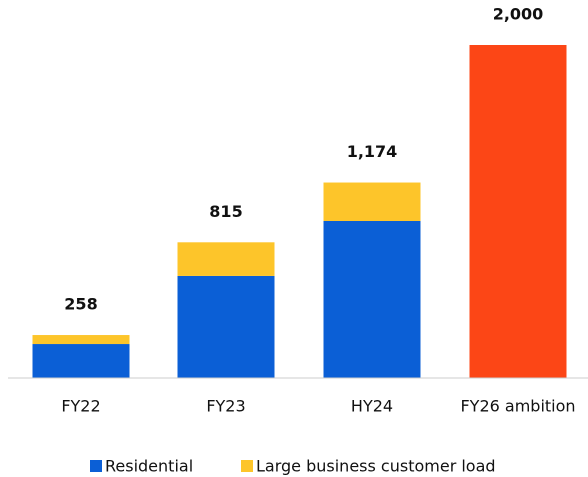 The height and width of the screenshot is (477, 588). Describe the element at coordinates (517, 406) in the screenshot. I see `x-tick-label: FY26 ambition` at that location.